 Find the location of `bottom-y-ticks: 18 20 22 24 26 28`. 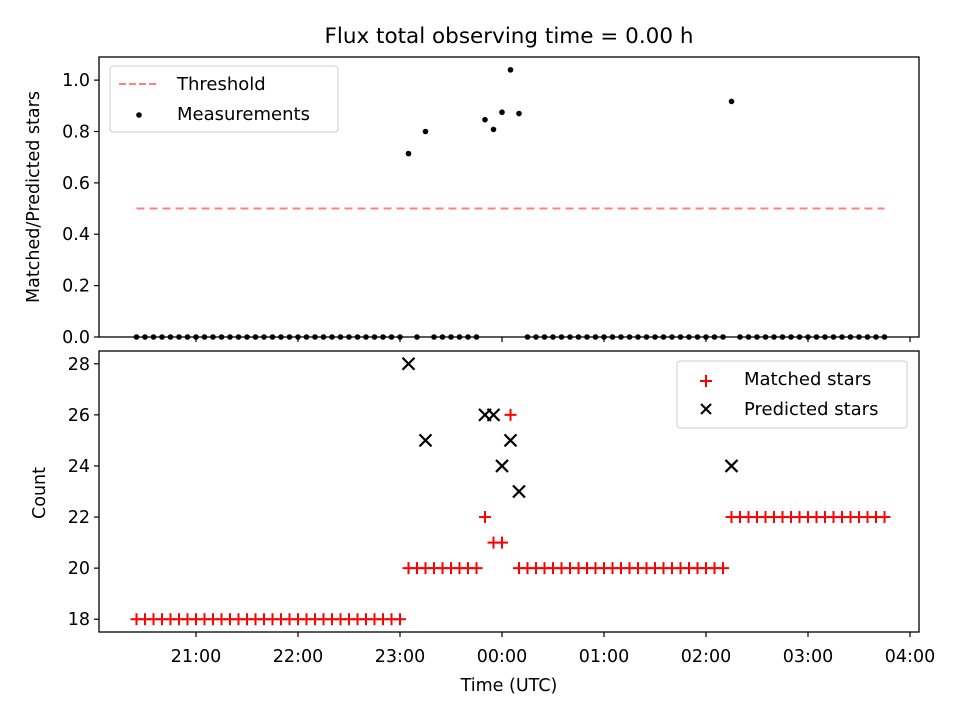

bottom-y-ticks: 18 20 22 24 26 28 is located at coordinates (83, 492).